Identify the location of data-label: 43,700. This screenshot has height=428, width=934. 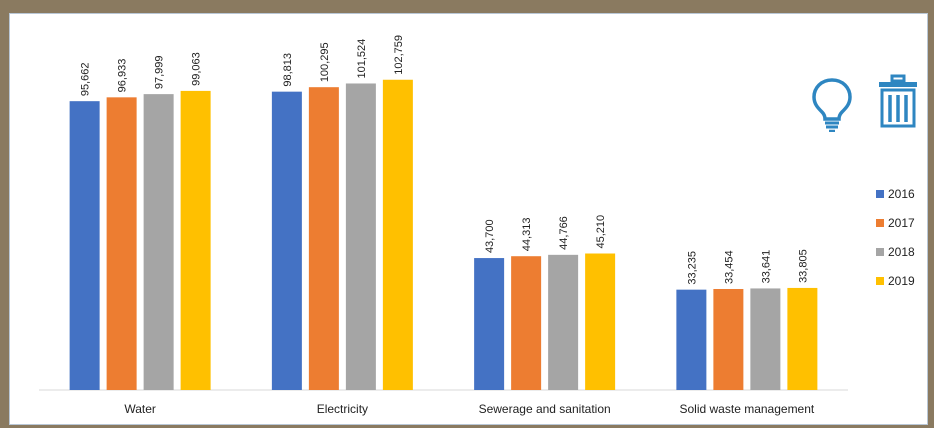
(490, 236).